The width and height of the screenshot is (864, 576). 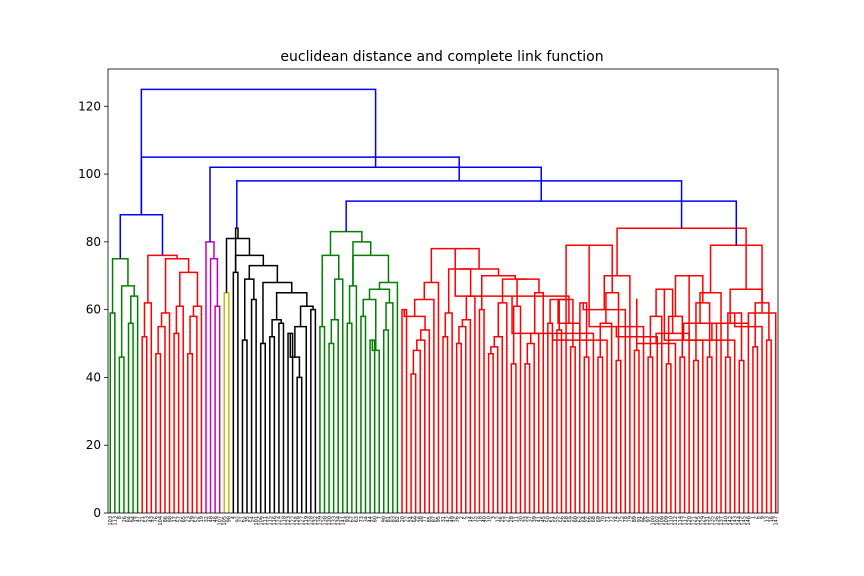 What do you see at coordinates (216, 519) in the screenshot?
I see `leaf-label: 46` at bounding box center [216, 519].